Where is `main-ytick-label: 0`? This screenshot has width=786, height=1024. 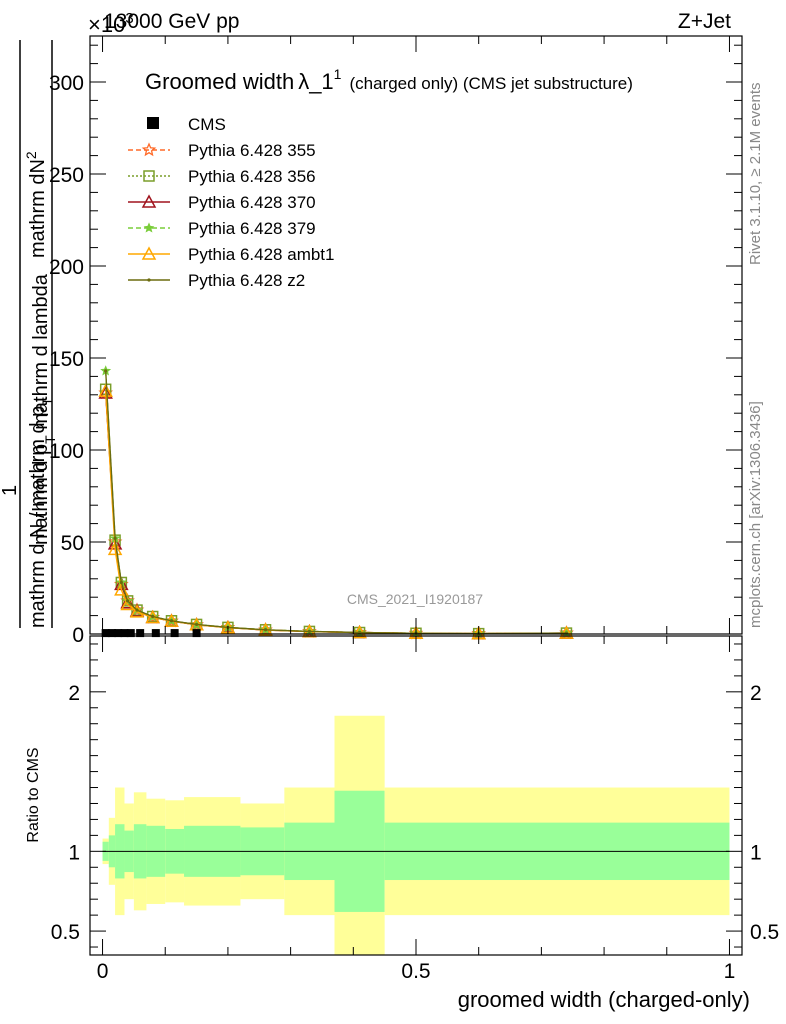
main-ytick-label: 0 is located at coordinates (78, 635).